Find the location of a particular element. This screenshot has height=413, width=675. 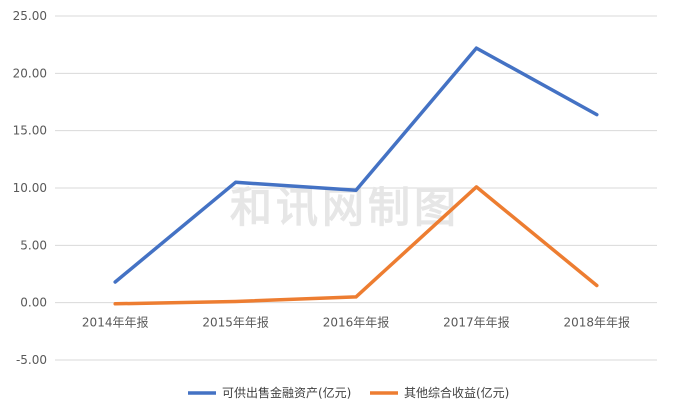

y-axis-ticks: 25.00 20.00 15.00 10.00 5.00 0.00 -5.00 is located at coordinates (30, 188).